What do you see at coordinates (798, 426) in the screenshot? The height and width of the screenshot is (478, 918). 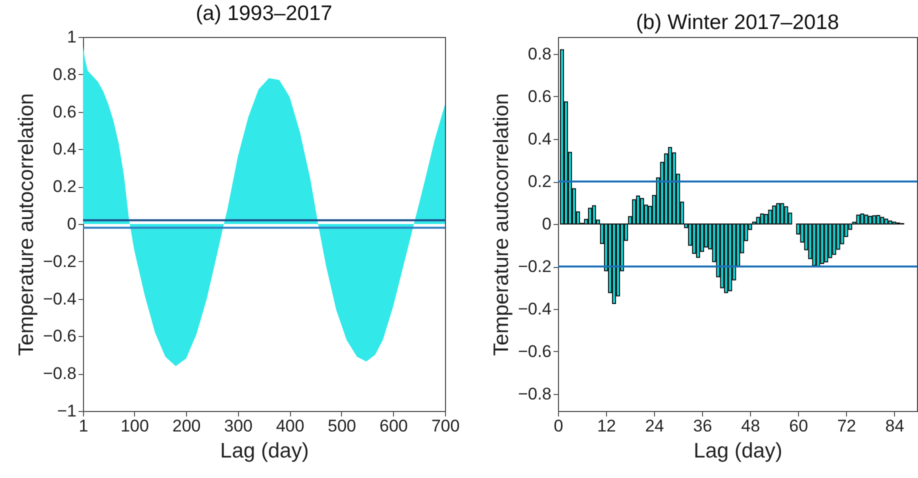 I see `x-tick-label: 60` at bounding box center [798, 426].